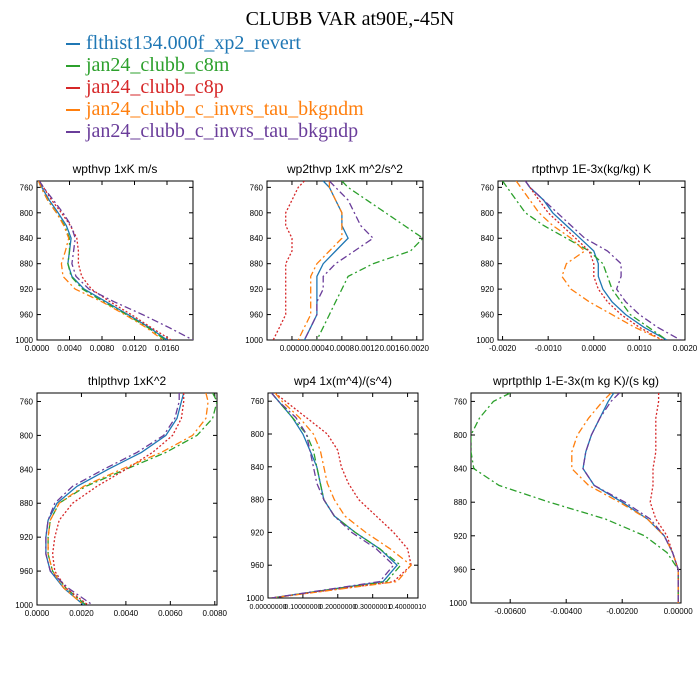 The width and height of the screenshot is (700, 700). What do you see at coordinates (115, 169) in the screenshot?
I see `panel-title: wpthvp 1xK m/s` at bounding box center [115, 169].